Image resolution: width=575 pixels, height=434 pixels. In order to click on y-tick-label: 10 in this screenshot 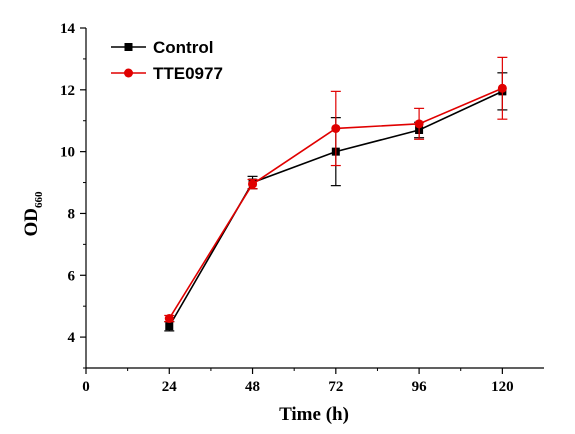, I will do `click(67, 153)`.